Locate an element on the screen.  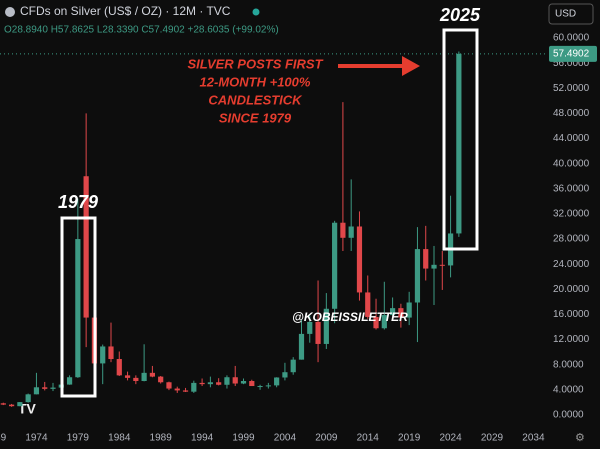
y-tick-label: 12.0000 is located at coordinates (571, 339).